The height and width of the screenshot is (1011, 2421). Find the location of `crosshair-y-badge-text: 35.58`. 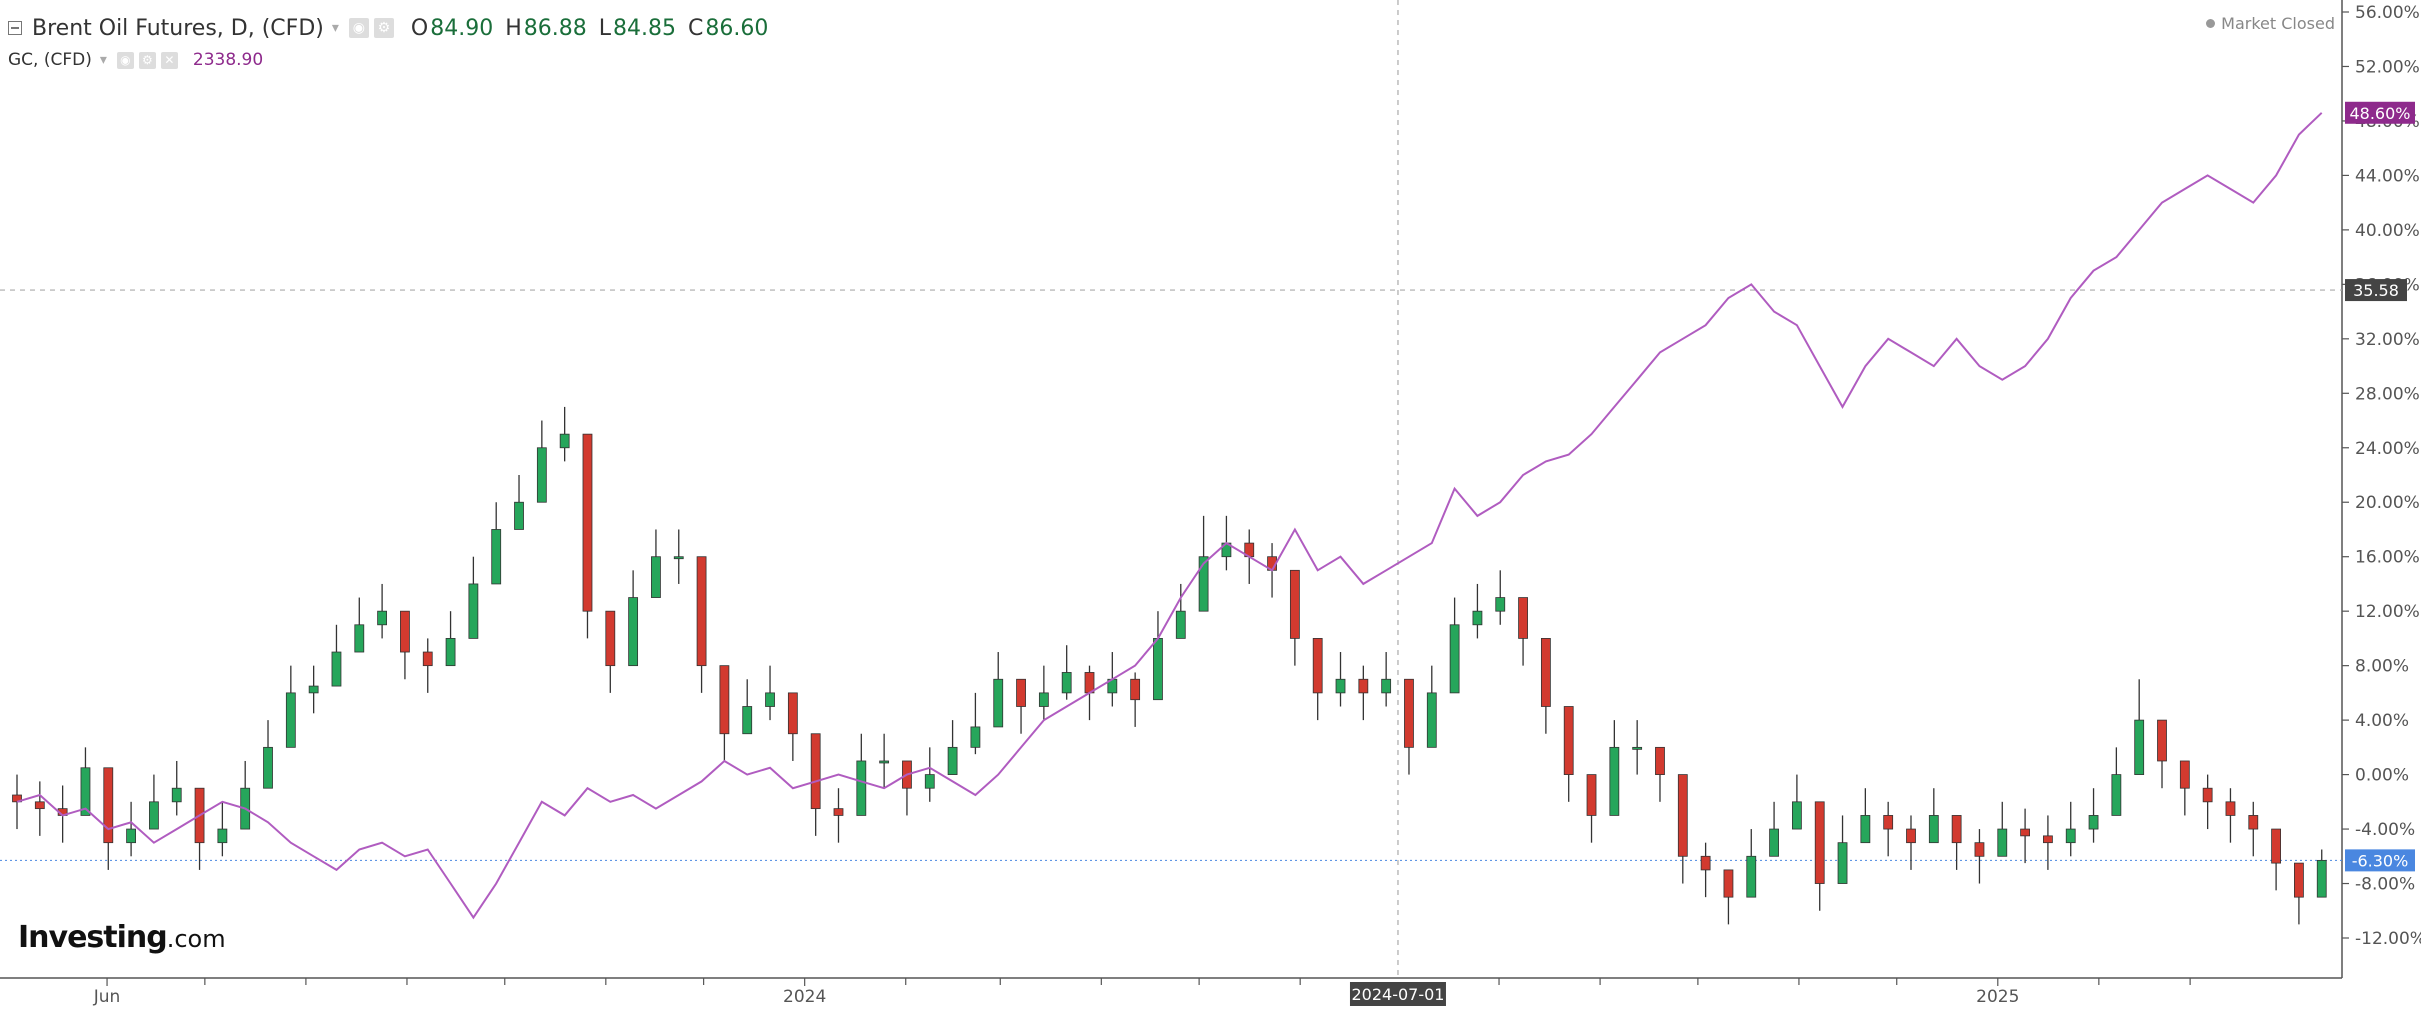

crosshair-y-badge-text: 35.58 is located at coordinates (2376, 290).